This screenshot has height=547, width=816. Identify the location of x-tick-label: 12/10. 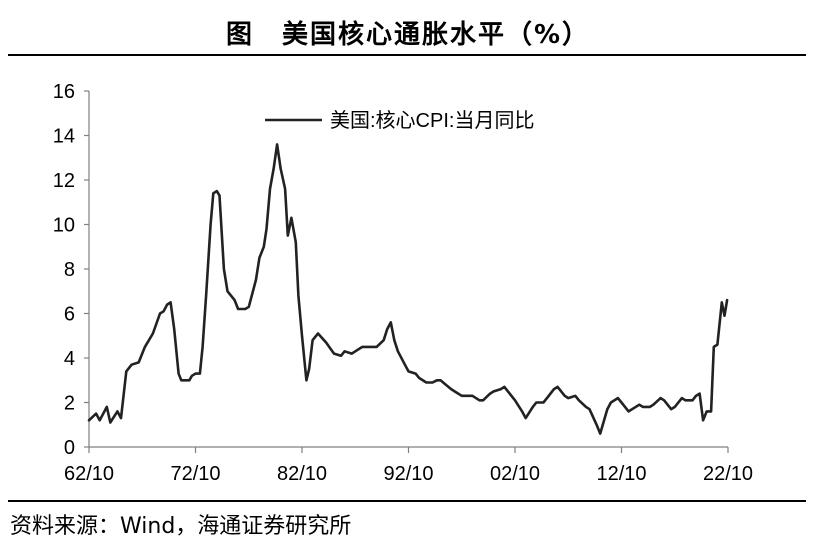
(621, 474).